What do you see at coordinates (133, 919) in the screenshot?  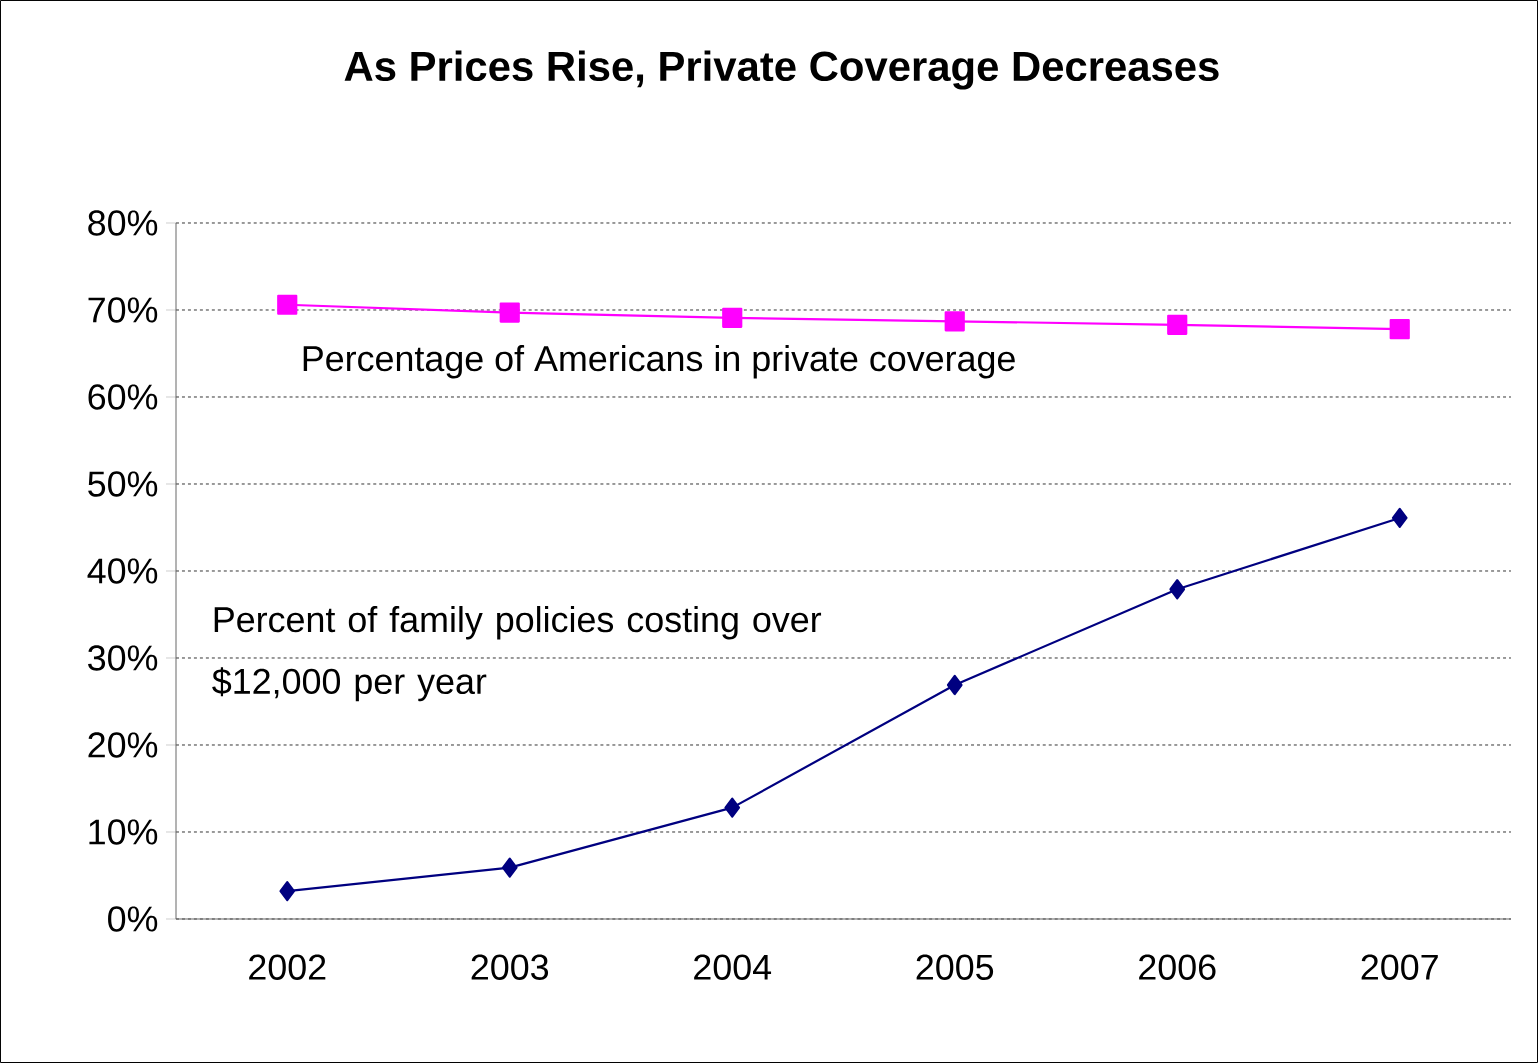 I see `y-tick-label: 0%` at bounding box center [133, 919].